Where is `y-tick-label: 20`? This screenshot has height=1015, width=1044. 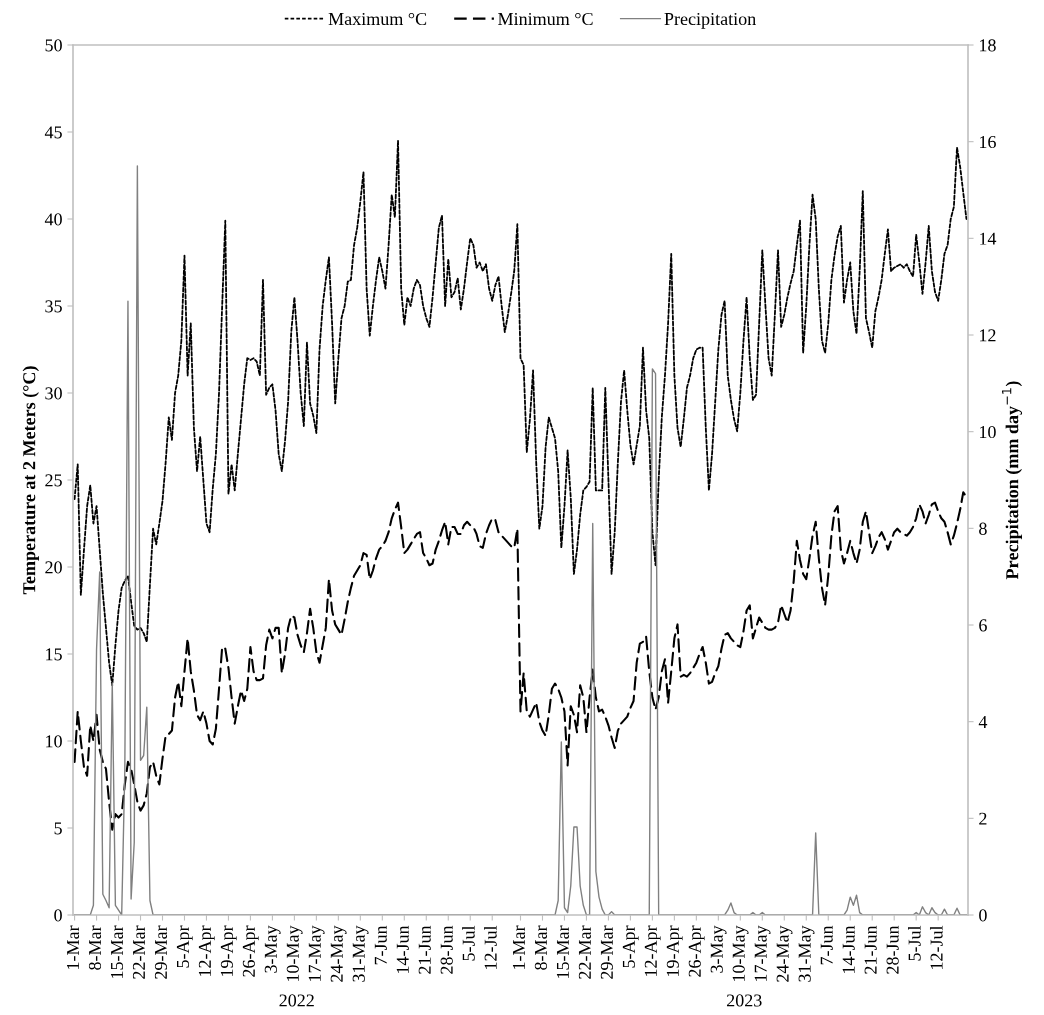
y-tick-label: 20 is located at coordinates (53, 567).